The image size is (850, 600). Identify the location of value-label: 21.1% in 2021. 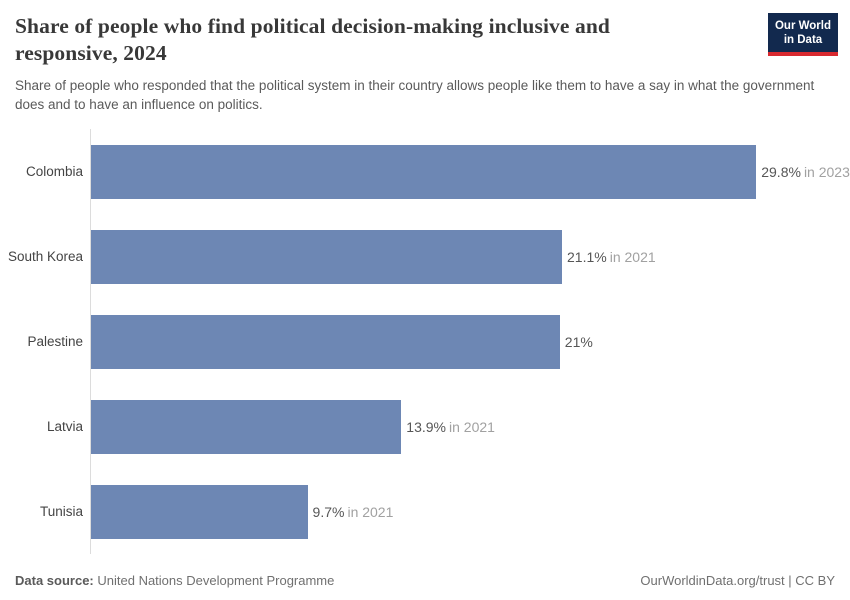
(611, 257).